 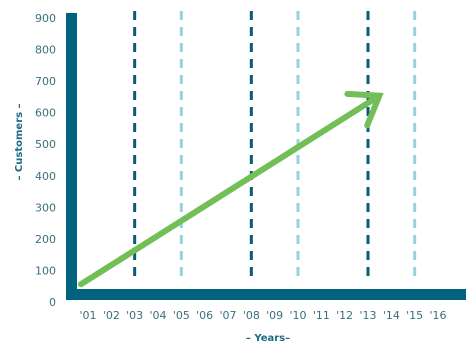 I want to click on y-tick-label: 500, so click(x=45, y=144).